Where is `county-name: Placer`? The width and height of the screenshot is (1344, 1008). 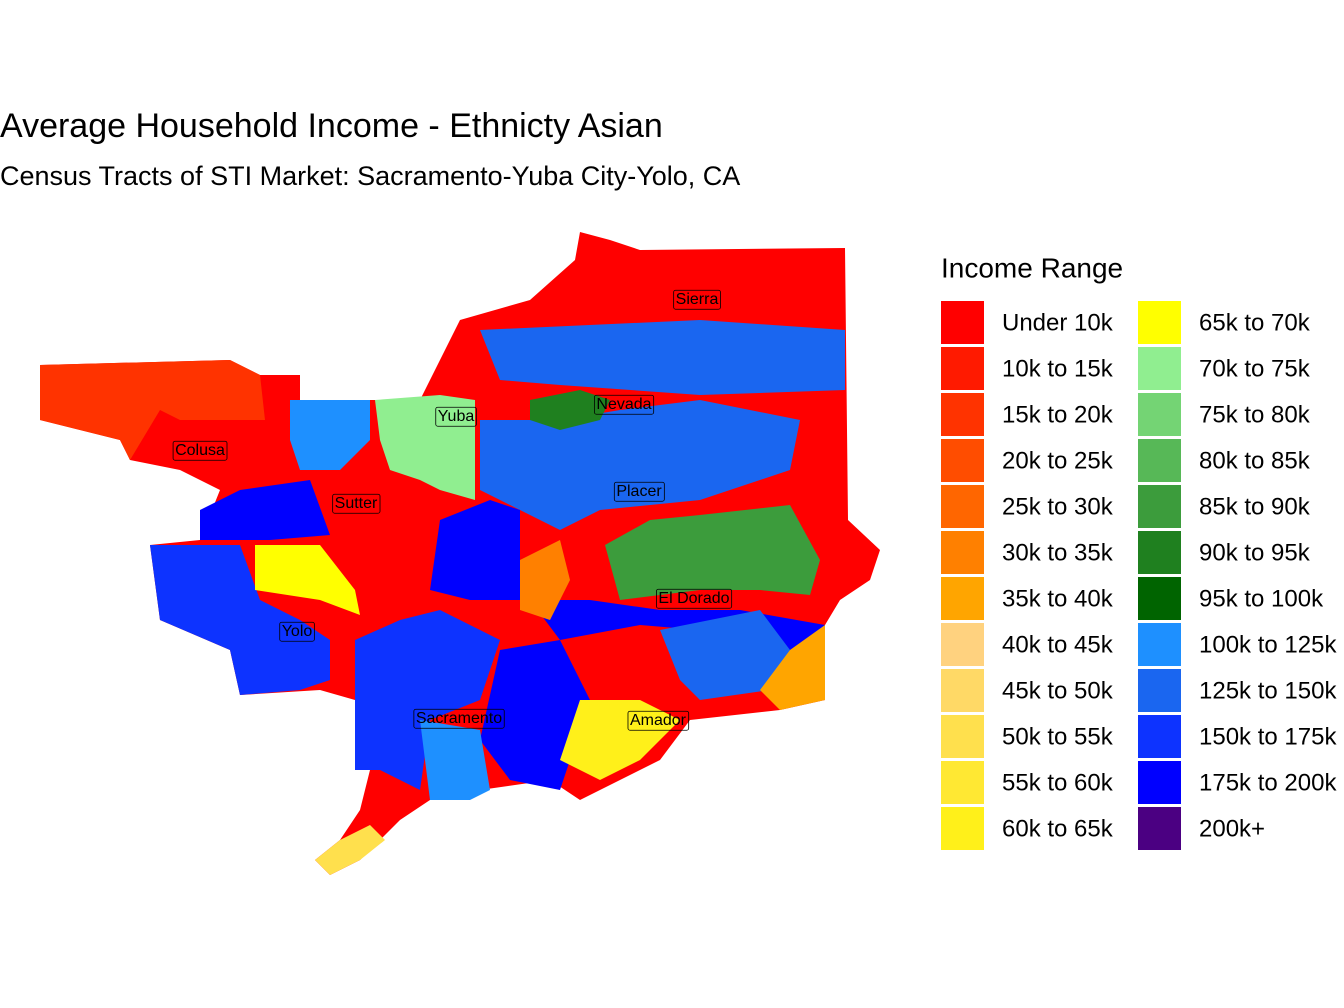
county-name: Placer is located at coordinates (639, 491).